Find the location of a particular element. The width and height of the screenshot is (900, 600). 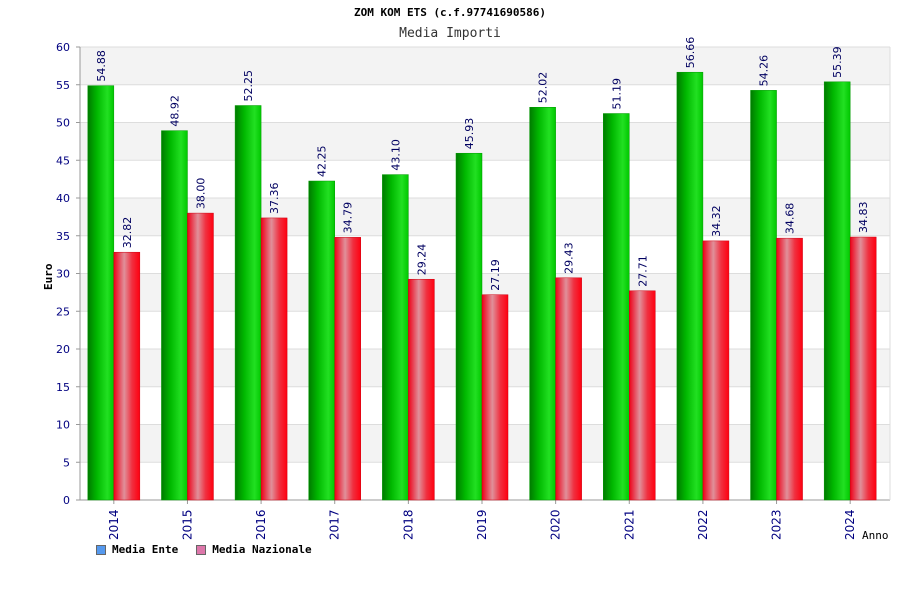

legend-swatch-media-nazionale is located at coordinates (201, 549).